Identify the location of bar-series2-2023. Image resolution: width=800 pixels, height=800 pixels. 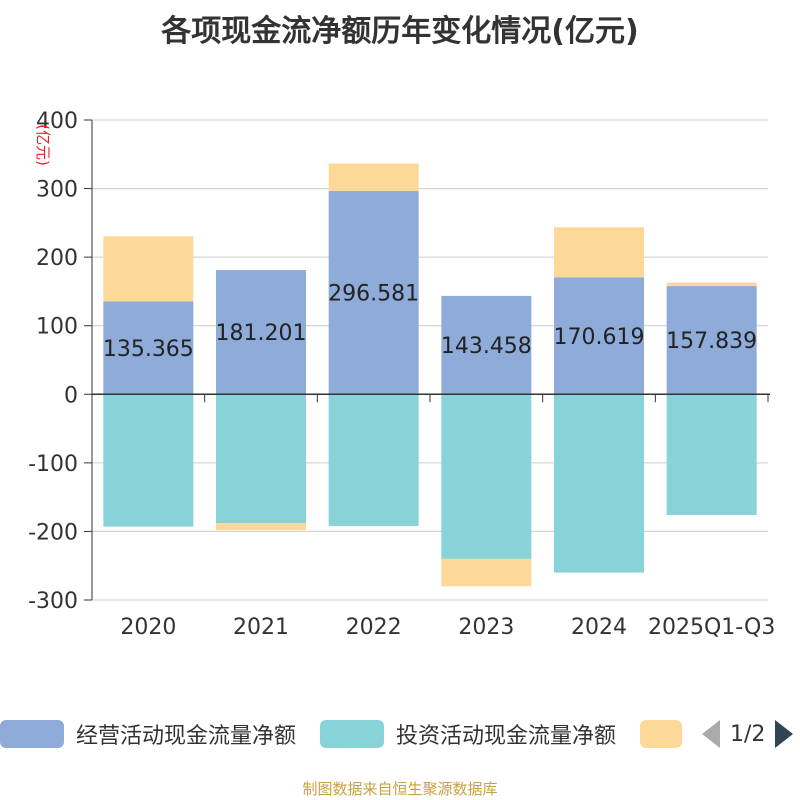
(486, 572).